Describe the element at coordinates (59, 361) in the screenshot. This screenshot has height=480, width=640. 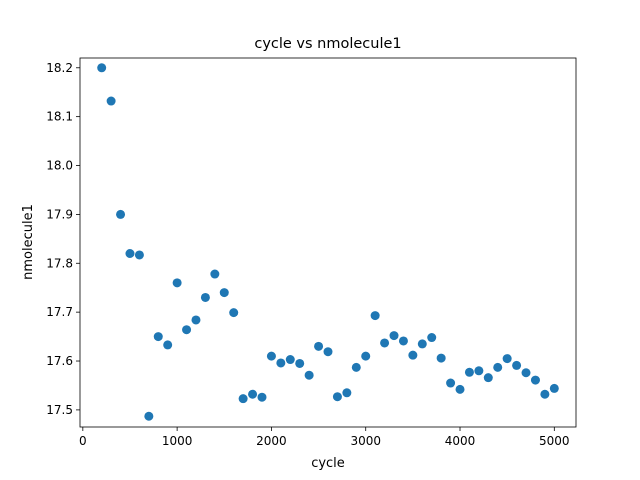
I see `y-tick-label: 17.6` at that location.